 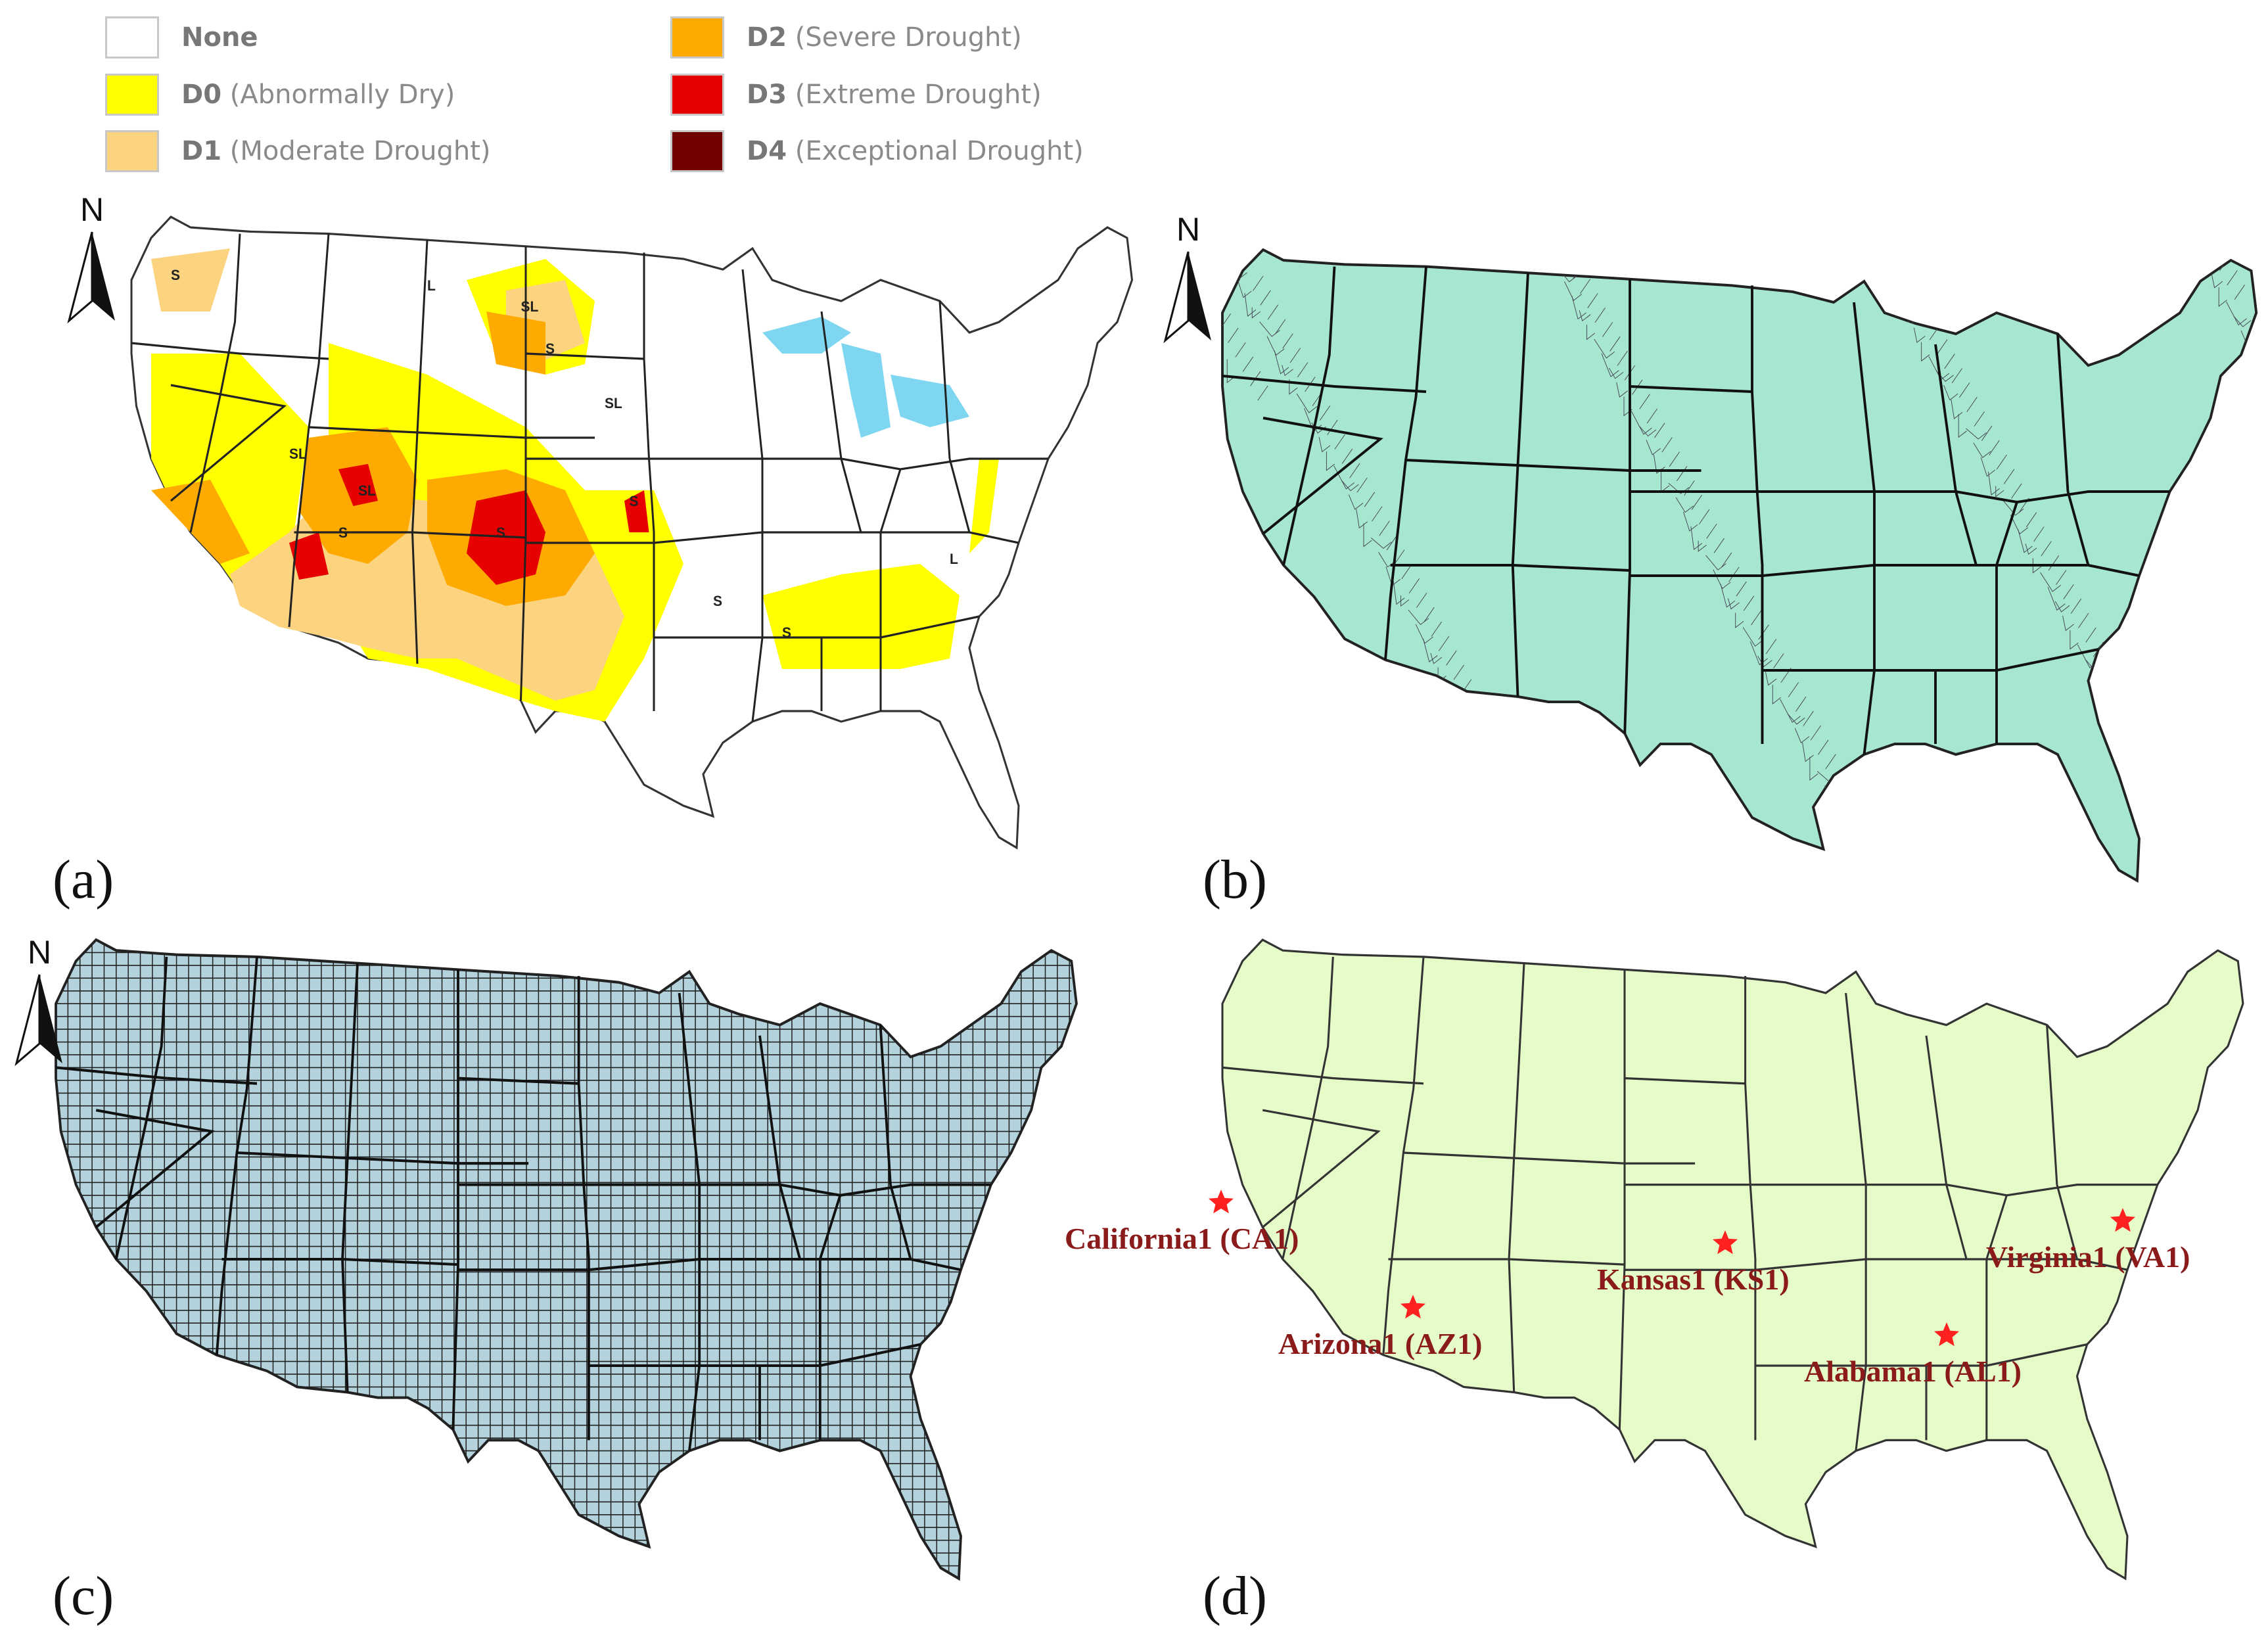 I want to click on legend-item-d4: D4 (Exceptional Drought), so click(x=877, y=151).